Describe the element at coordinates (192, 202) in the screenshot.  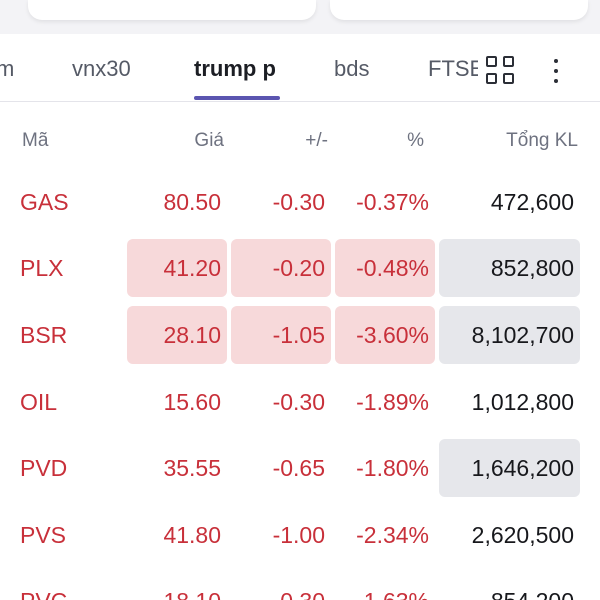
I see `price-cell: 80.50` at that location.